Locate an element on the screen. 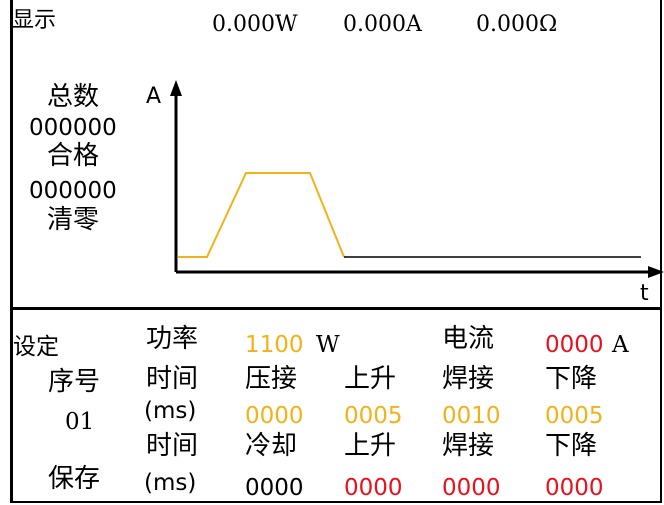 This screenshot has width=664, height=505. y-axis-label: A is located at coordinates (154, 96).